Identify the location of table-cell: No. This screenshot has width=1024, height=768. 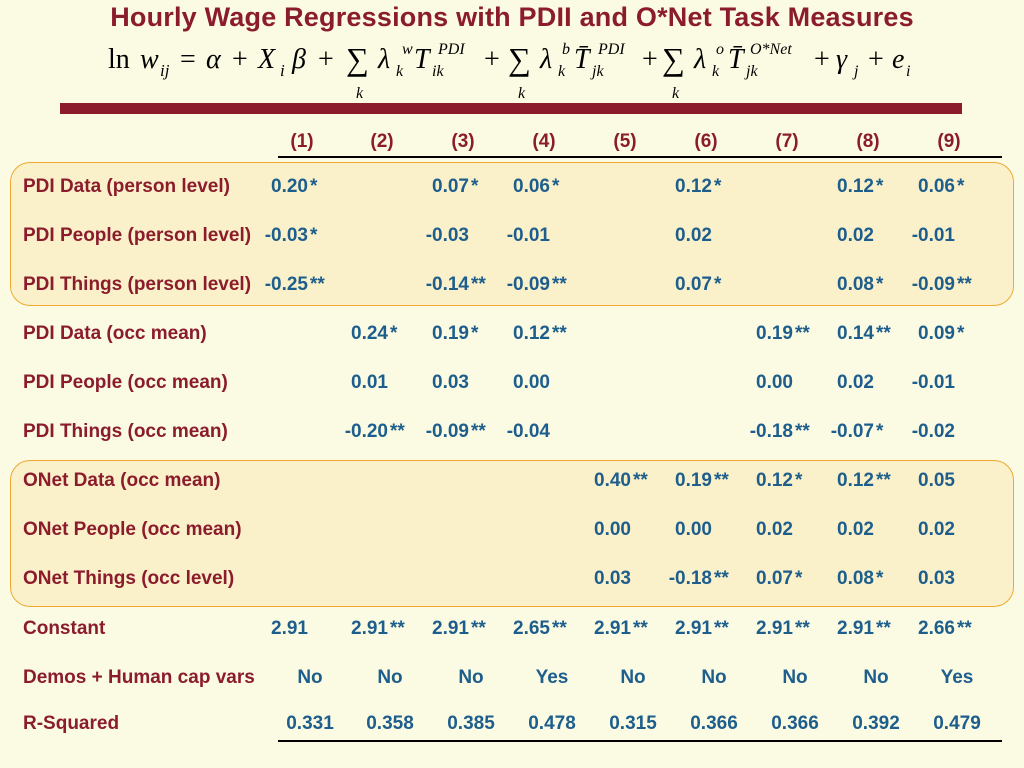
(876, 679).